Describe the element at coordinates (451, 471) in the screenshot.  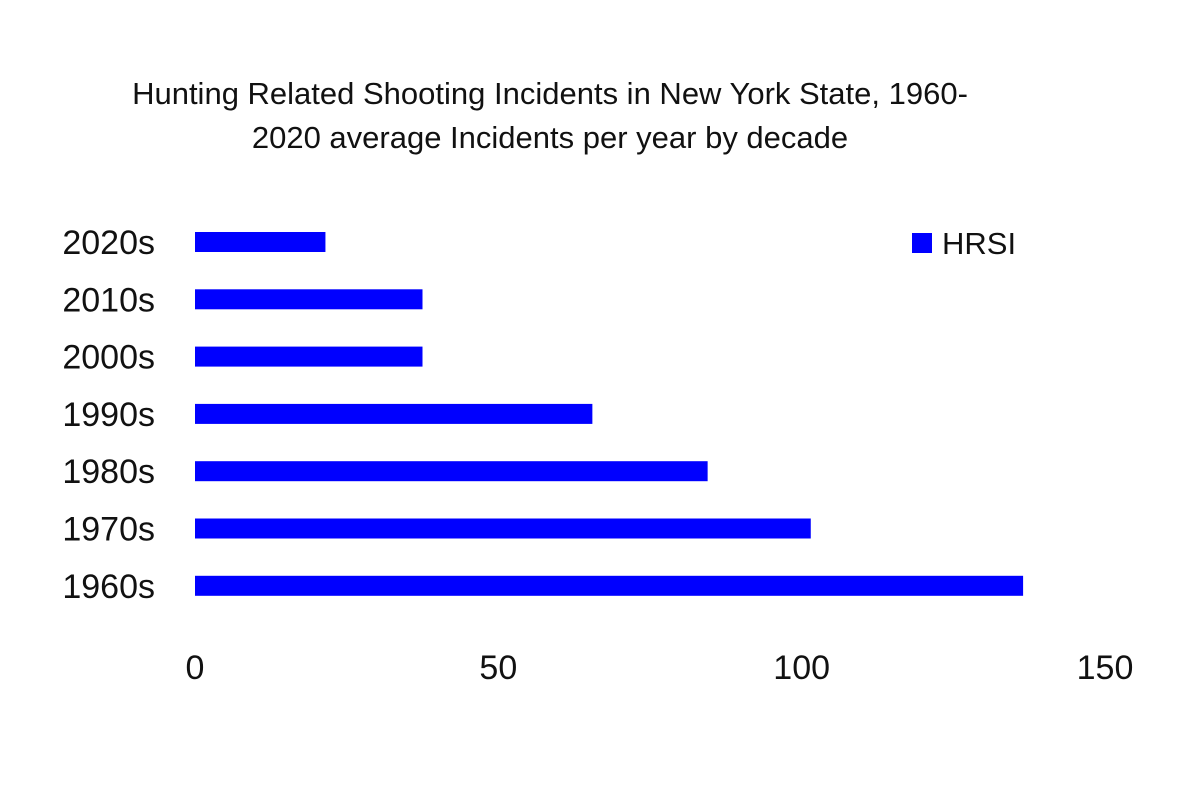
I see `bar-1980s` at that location.